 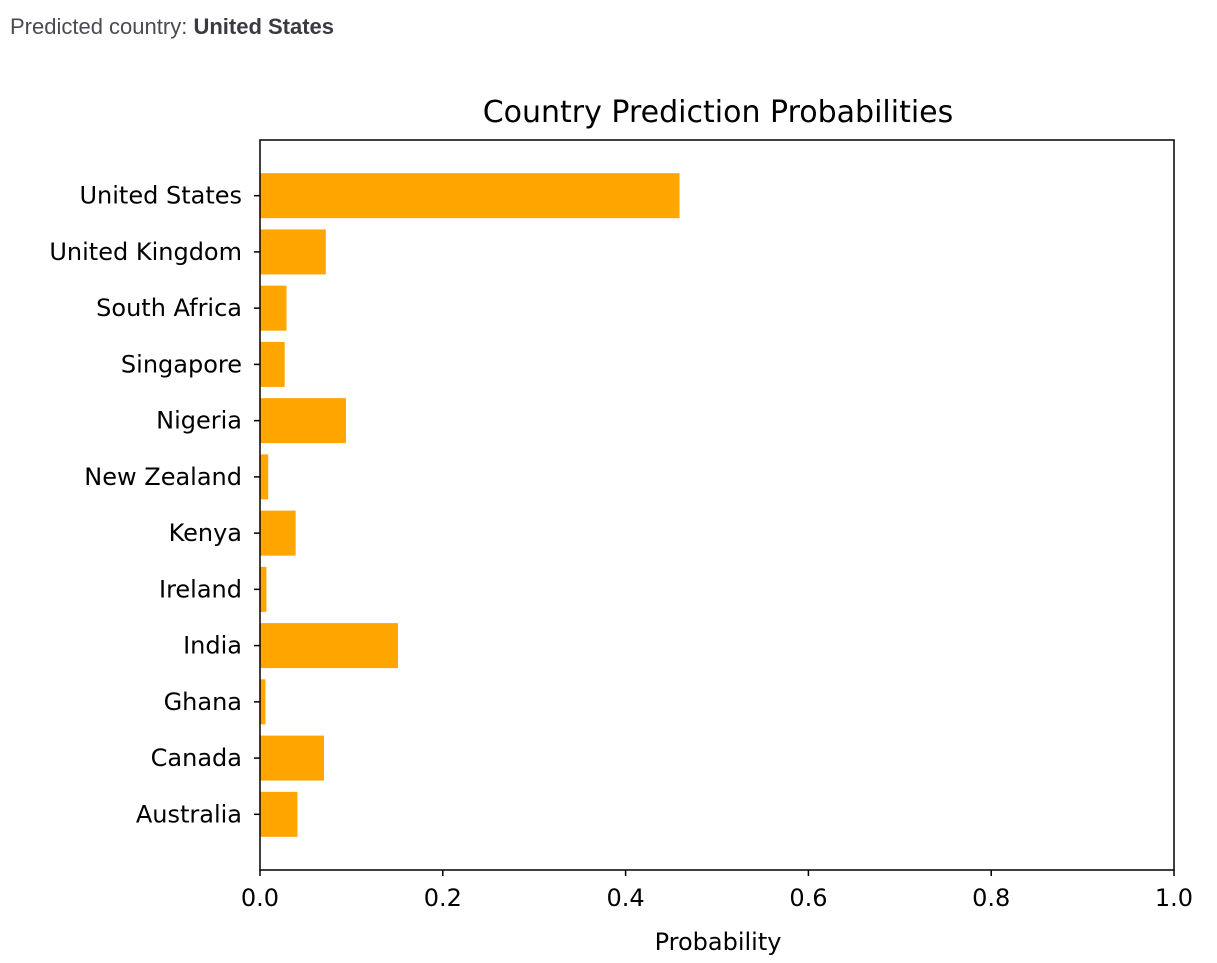 What do you see at coordinates (163, 477) in the screenshot?
I see `y-tick-label: New Zealand` at bounding box center [163, 477].